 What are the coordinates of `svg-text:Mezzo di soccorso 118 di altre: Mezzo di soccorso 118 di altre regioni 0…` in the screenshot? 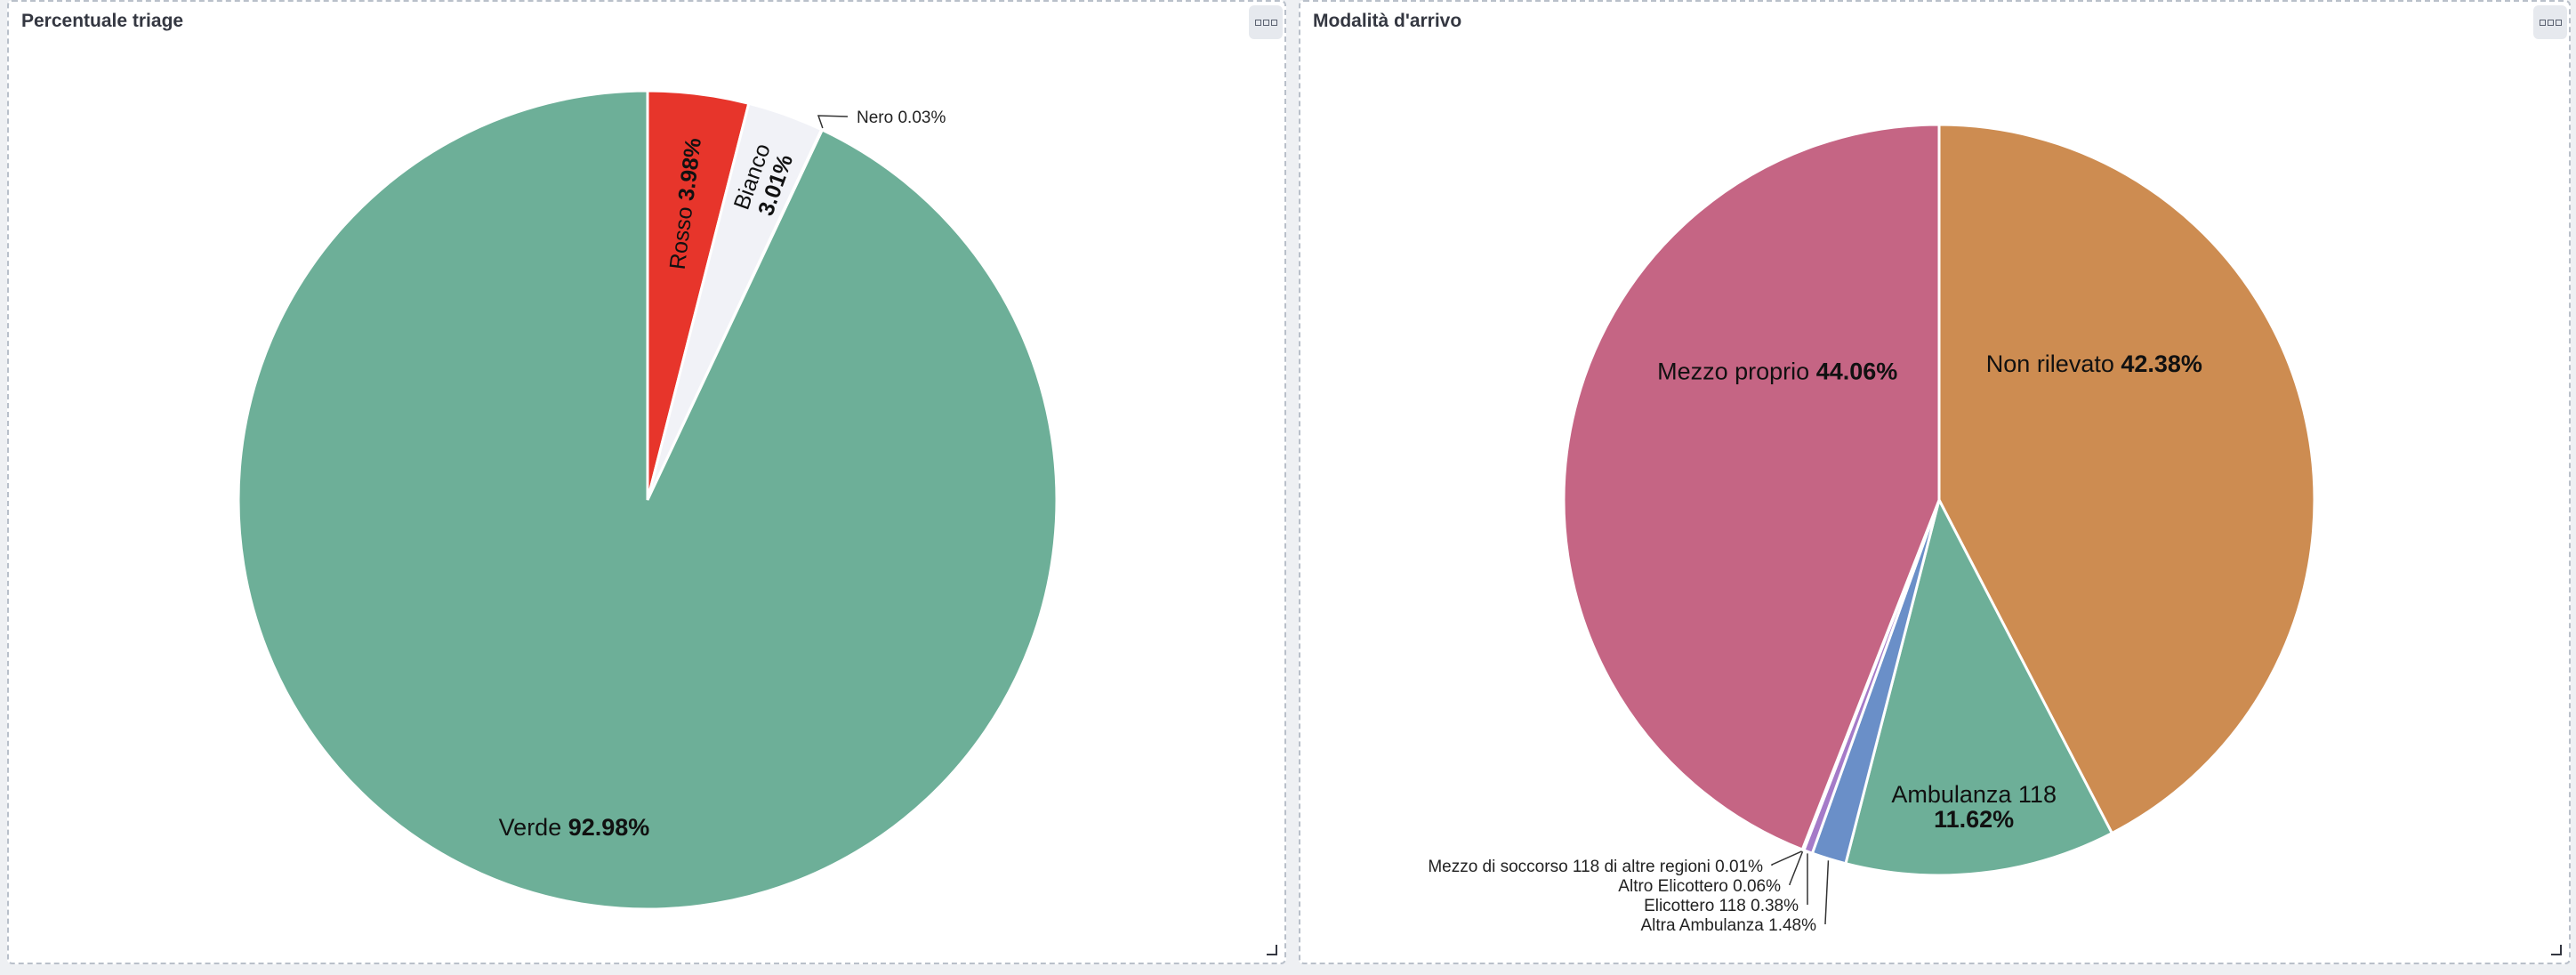 It's located at (1595, 867).